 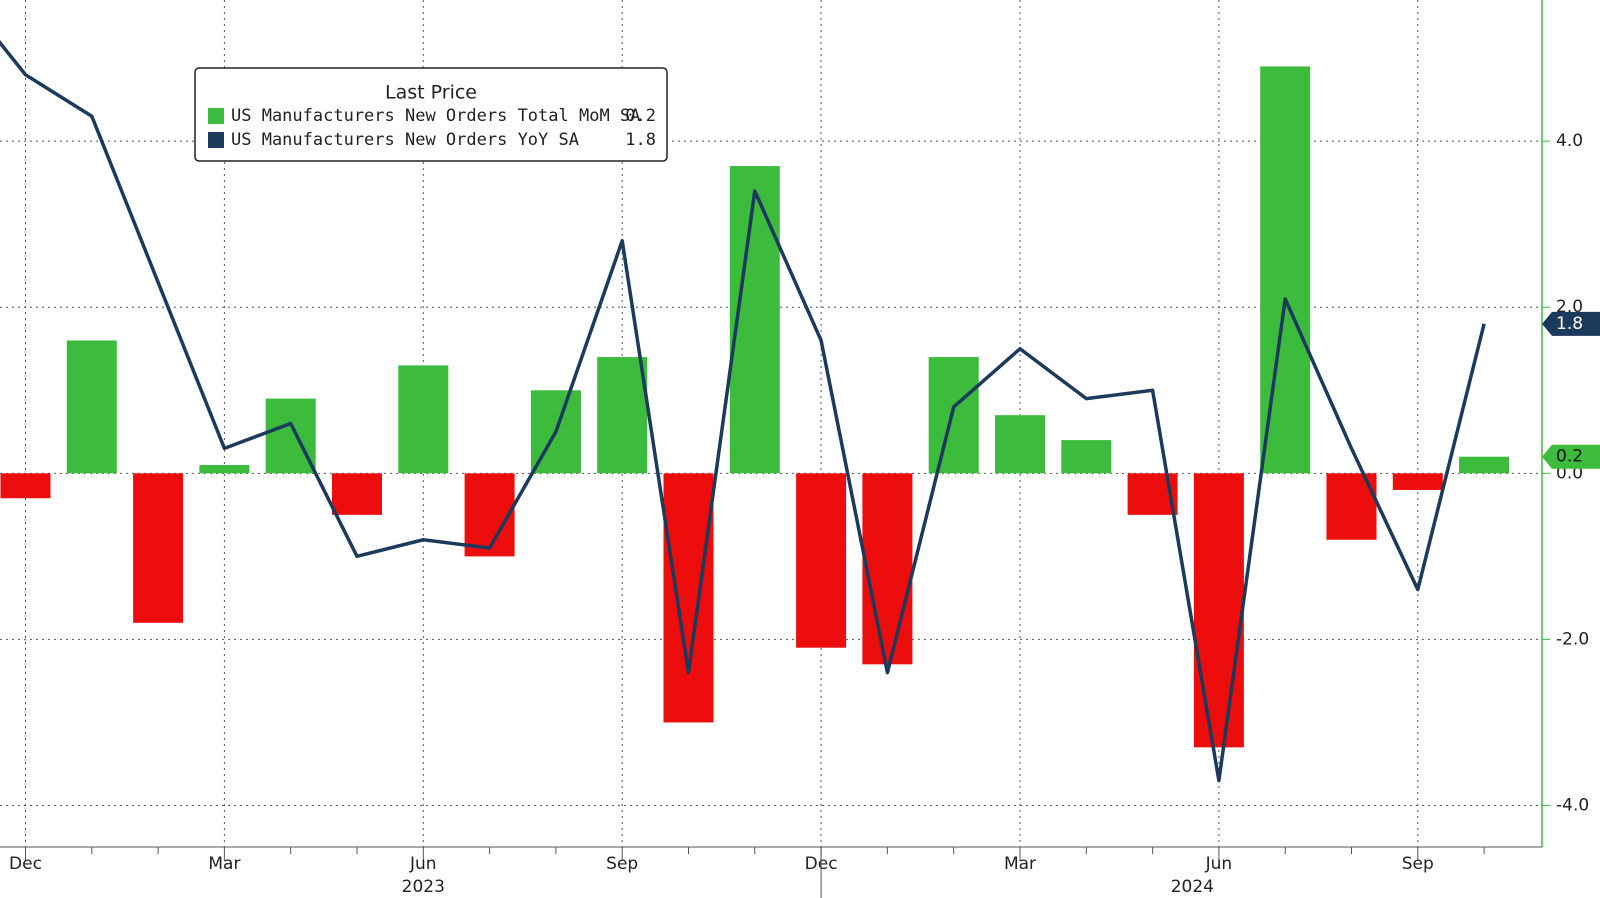 What do you see at coordinates (405, 140) in the screenshot?
I see `legend-label: US Manufacturers New Orders YoY SA` at bounding box center [405, 140].